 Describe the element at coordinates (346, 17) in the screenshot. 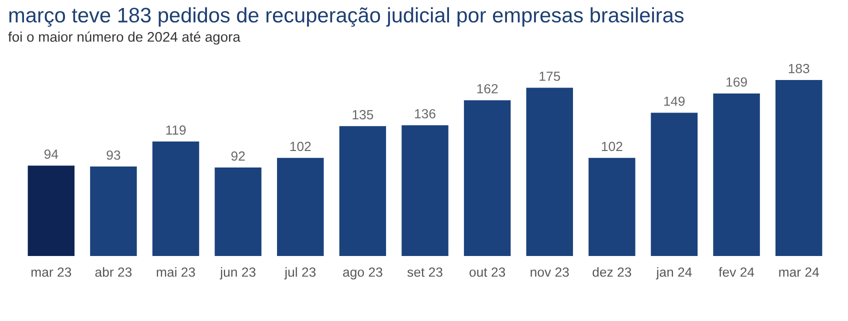

I see `chart-title: março teve 183 pedidos de recuperação judicial por empresas brasileiras` at that location.